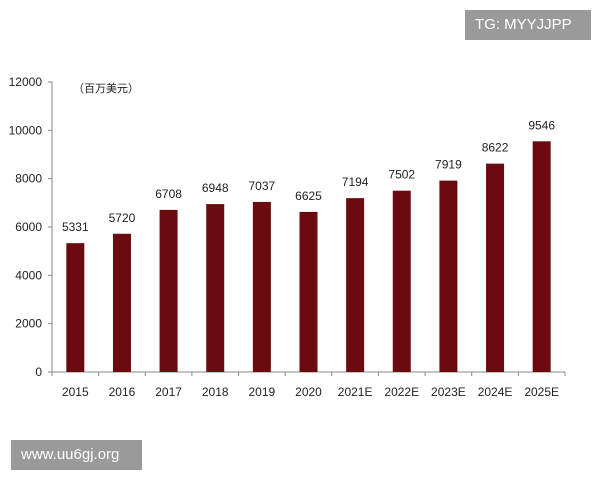 The height and width of the screenshot is (480, 600). I want to click on data-label-2022E: 7502, so click(401, 175).